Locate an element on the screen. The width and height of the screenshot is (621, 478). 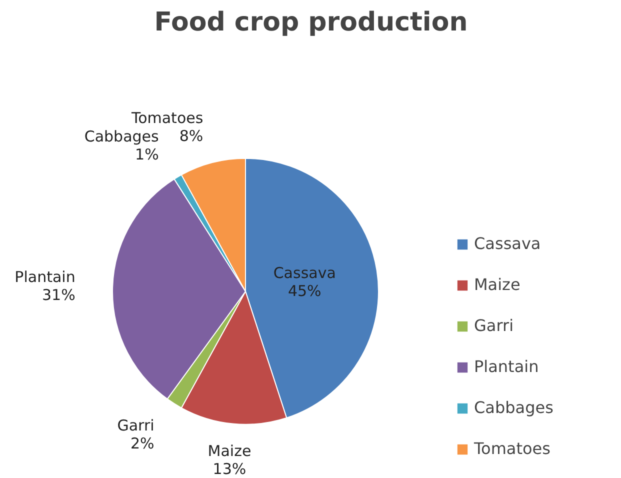
legend-label: Cassava is located at coordinates (507, 243).